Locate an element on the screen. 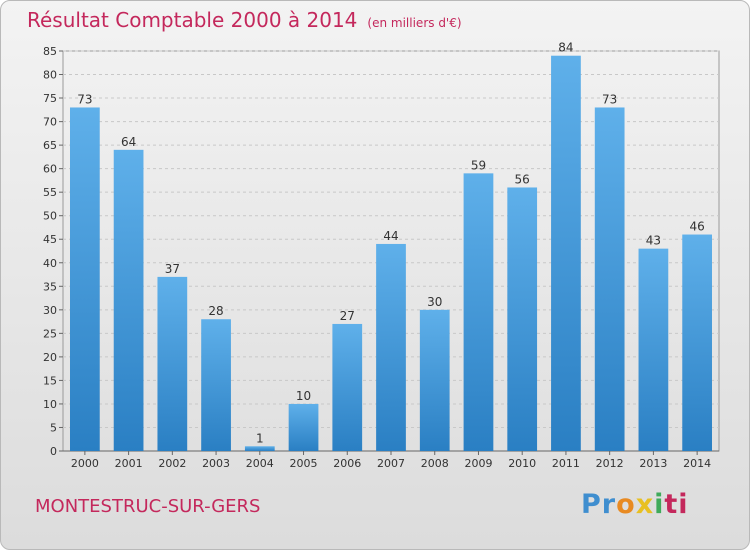  x-tick-label: 2012 is located at coordinates (610, 463).